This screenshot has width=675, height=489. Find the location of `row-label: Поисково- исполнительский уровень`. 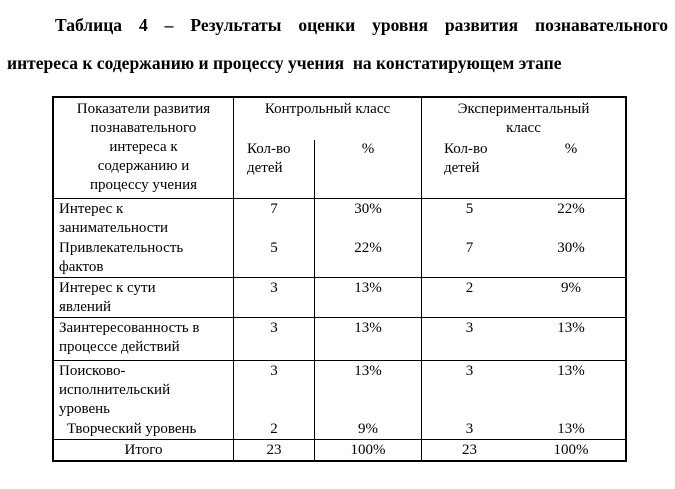

row-label: Поисково- исполнительский уровень is located at coordinates (144, 390).